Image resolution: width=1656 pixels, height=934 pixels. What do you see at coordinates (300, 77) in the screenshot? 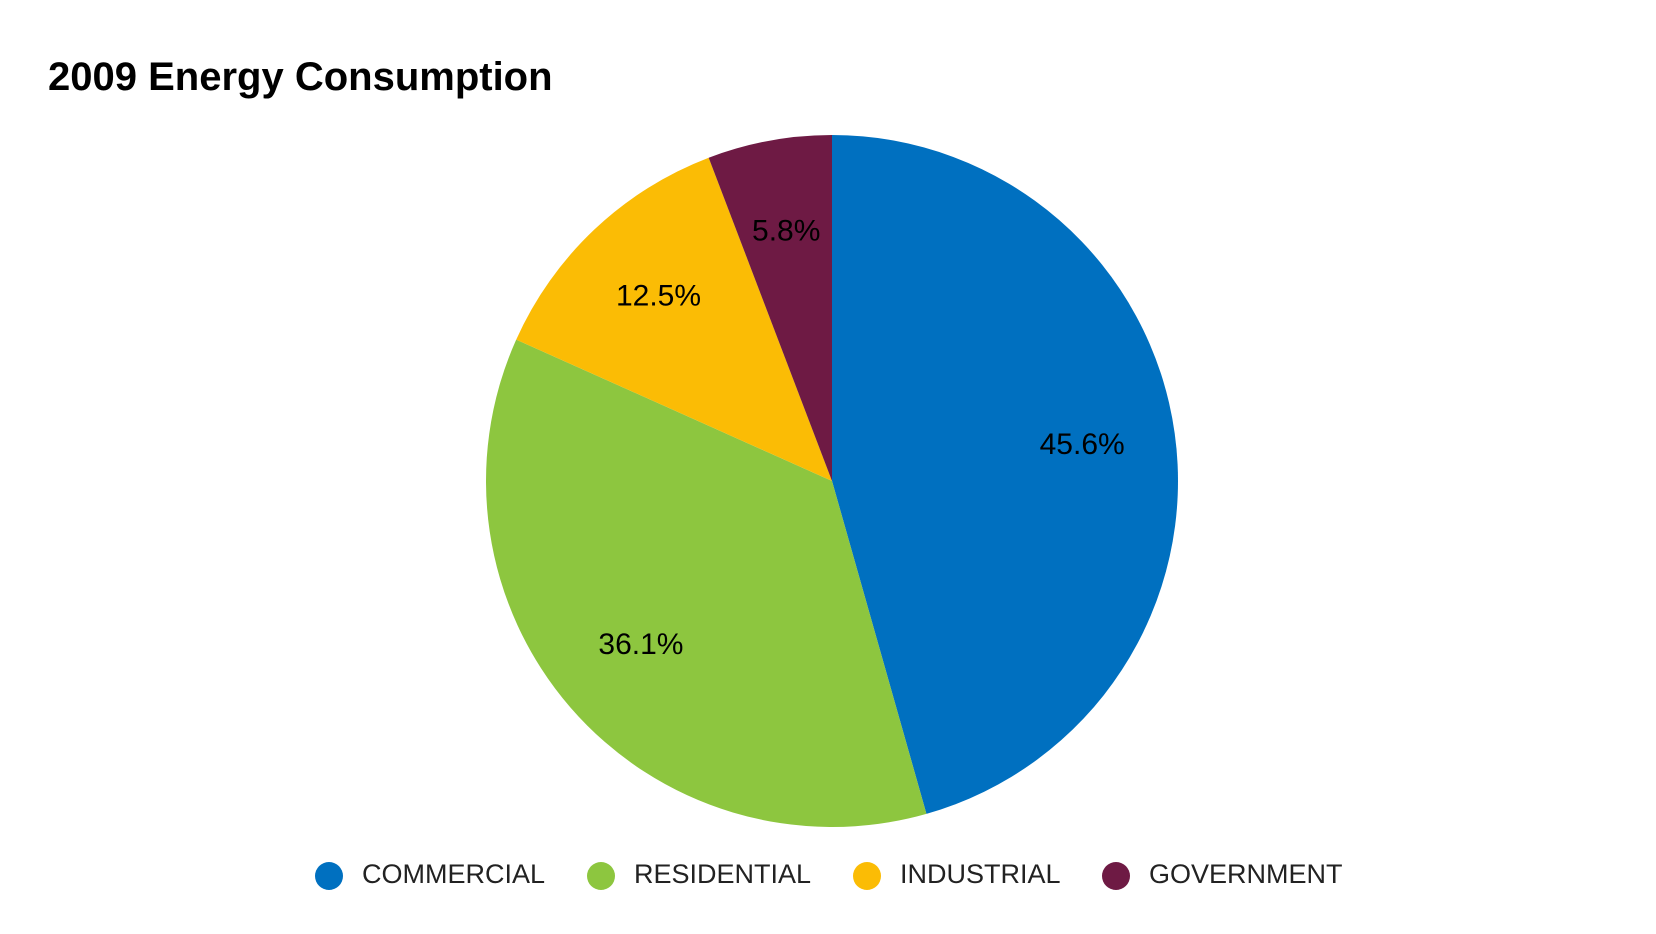
I see `chart-title: 2009 Energy Consumption` at bounding box center [300, 77].